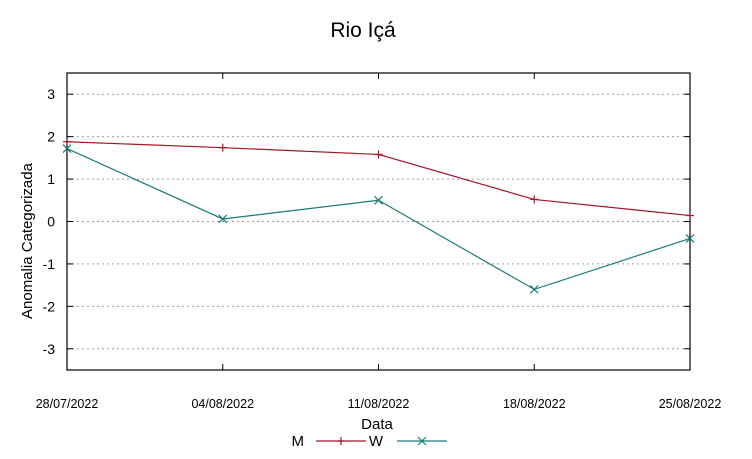 This screenshot has width=752, height=459. I want to click on legend-marker-m, so click(341, 441).